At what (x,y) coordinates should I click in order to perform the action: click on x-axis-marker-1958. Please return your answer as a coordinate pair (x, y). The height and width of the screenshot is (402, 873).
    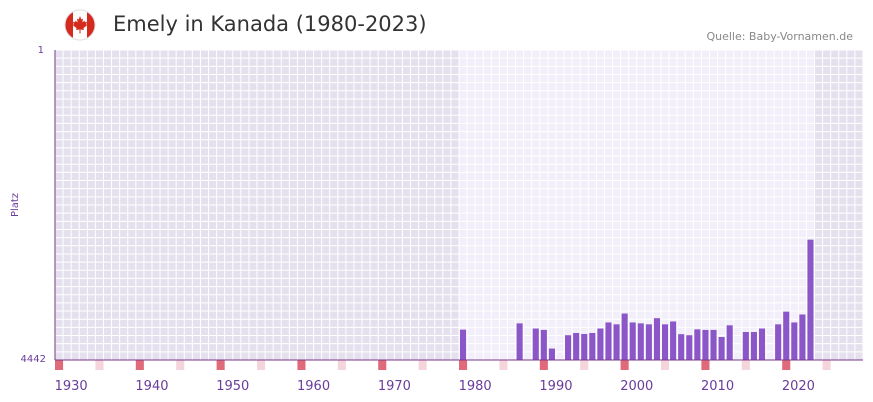
    Looking at the image, I should click on (301, 365).